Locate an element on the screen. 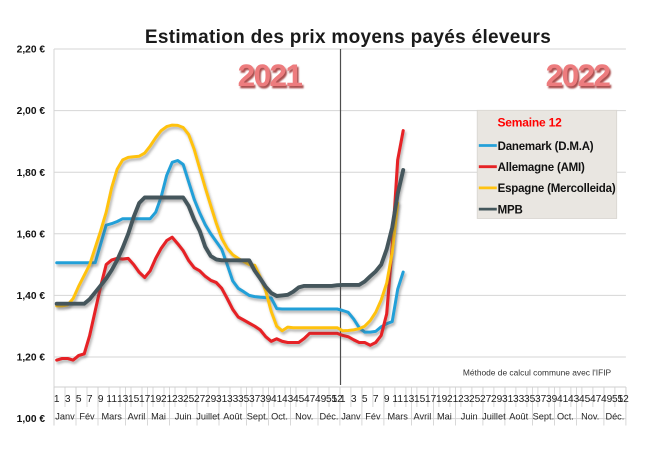  svg-text: 2,20 € is located at coordinates (31, 50).